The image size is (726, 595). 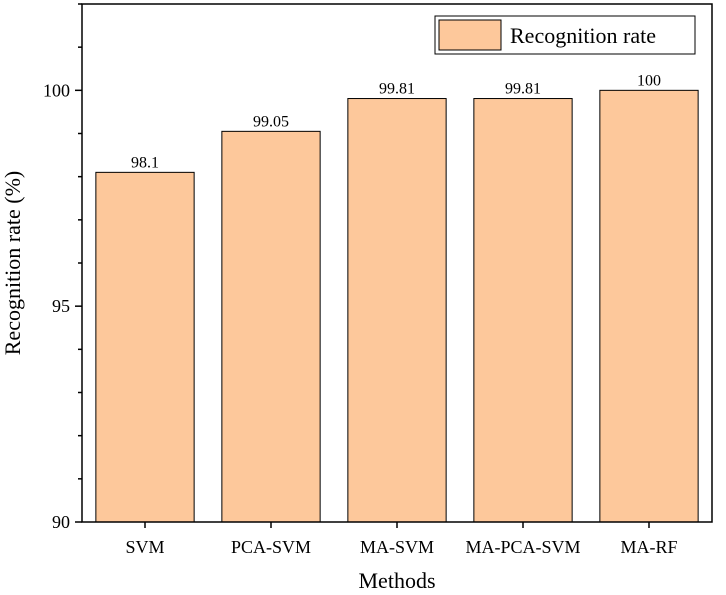 What do you see at coordinates (12, 263) in the screenshot?
I see `y-axis-title: Recognition rate (%)` at bounding box center [12, 263].